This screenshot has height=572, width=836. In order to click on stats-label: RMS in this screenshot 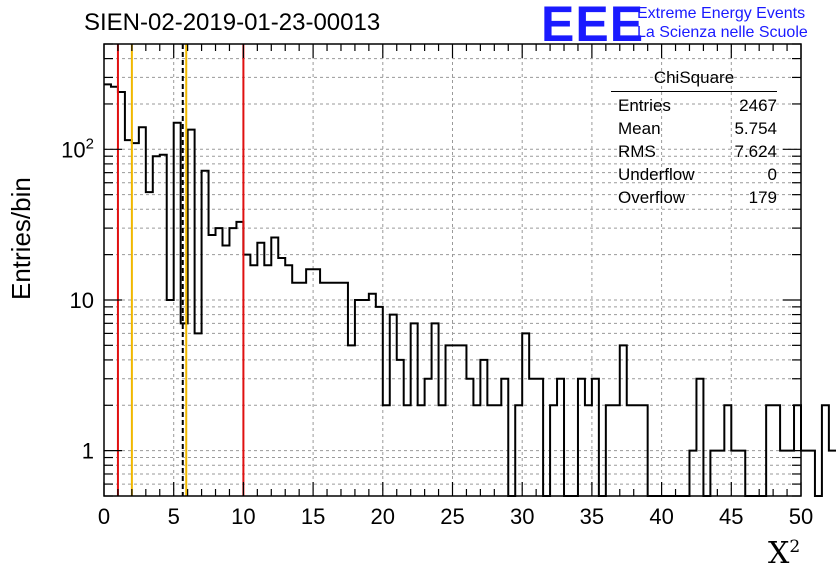, I will do `click(637, 151)`.